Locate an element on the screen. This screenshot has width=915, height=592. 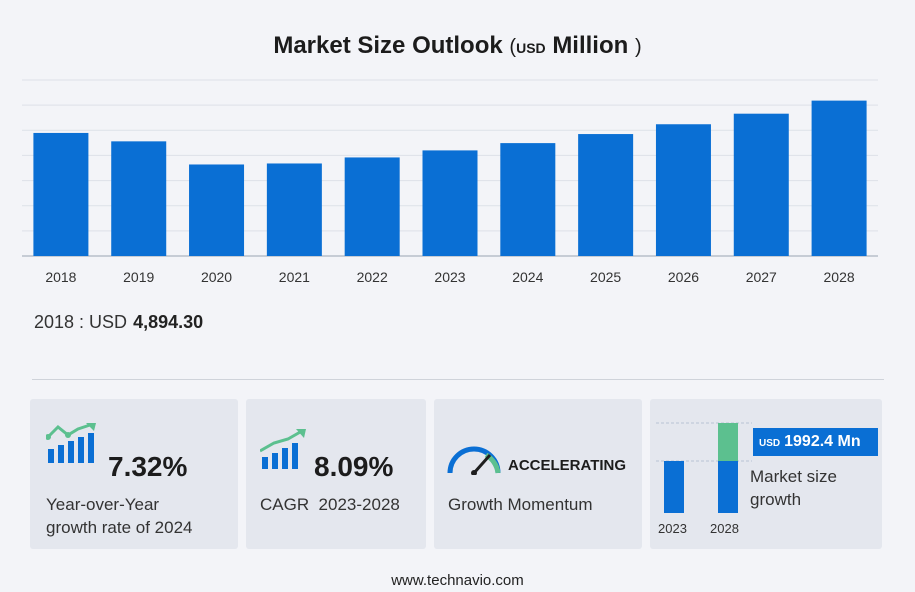
bar-2028 is located at coordinates (839, 178).